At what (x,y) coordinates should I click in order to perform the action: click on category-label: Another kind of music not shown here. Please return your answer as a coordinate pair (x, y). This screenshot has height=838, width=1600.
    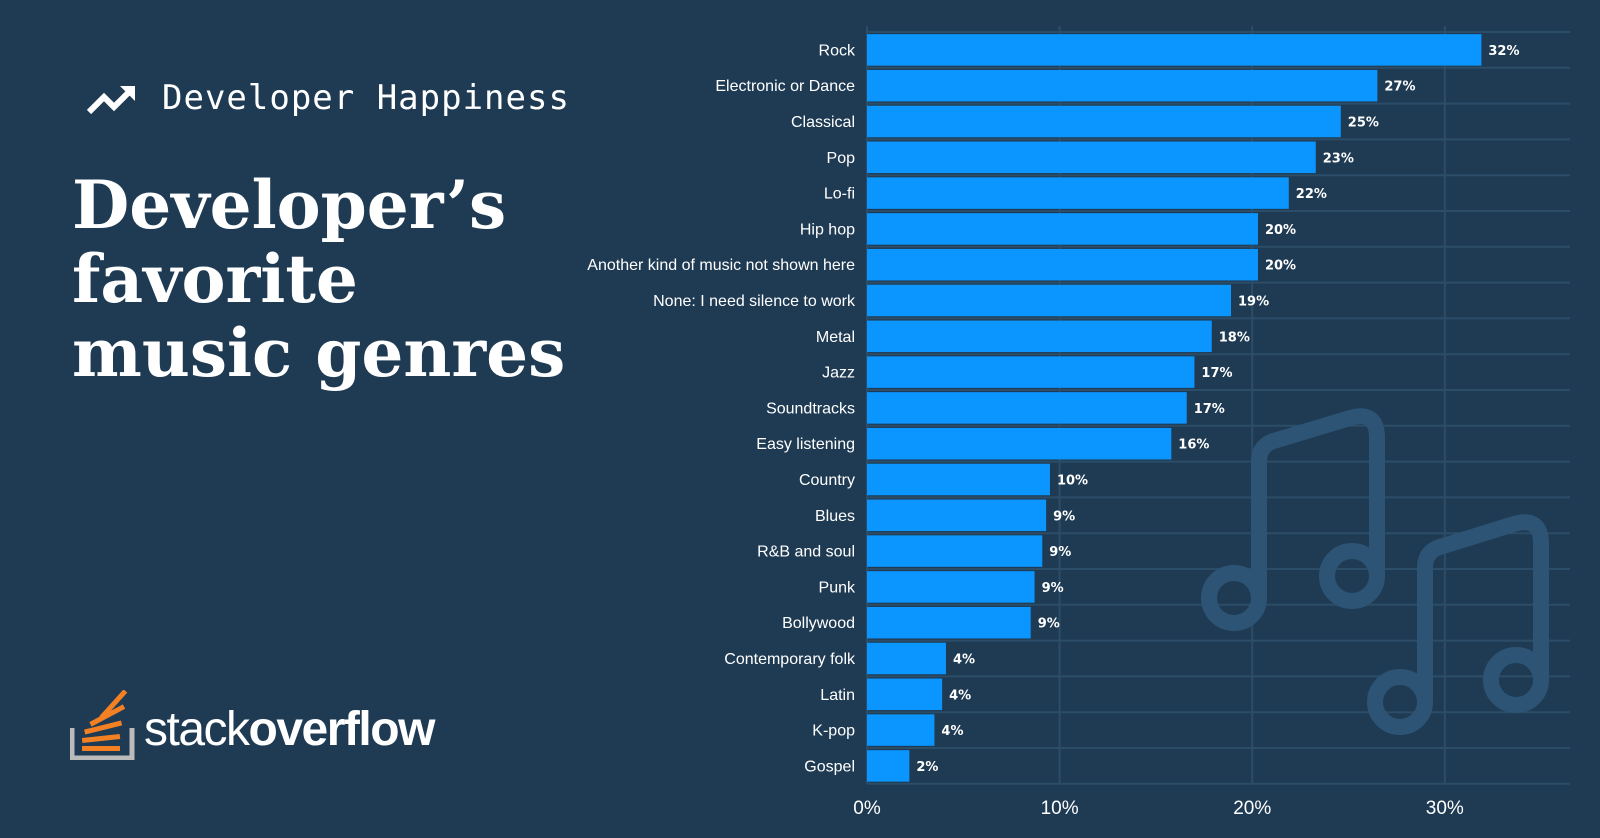
    Looking at the image, I should click on (721, 265).